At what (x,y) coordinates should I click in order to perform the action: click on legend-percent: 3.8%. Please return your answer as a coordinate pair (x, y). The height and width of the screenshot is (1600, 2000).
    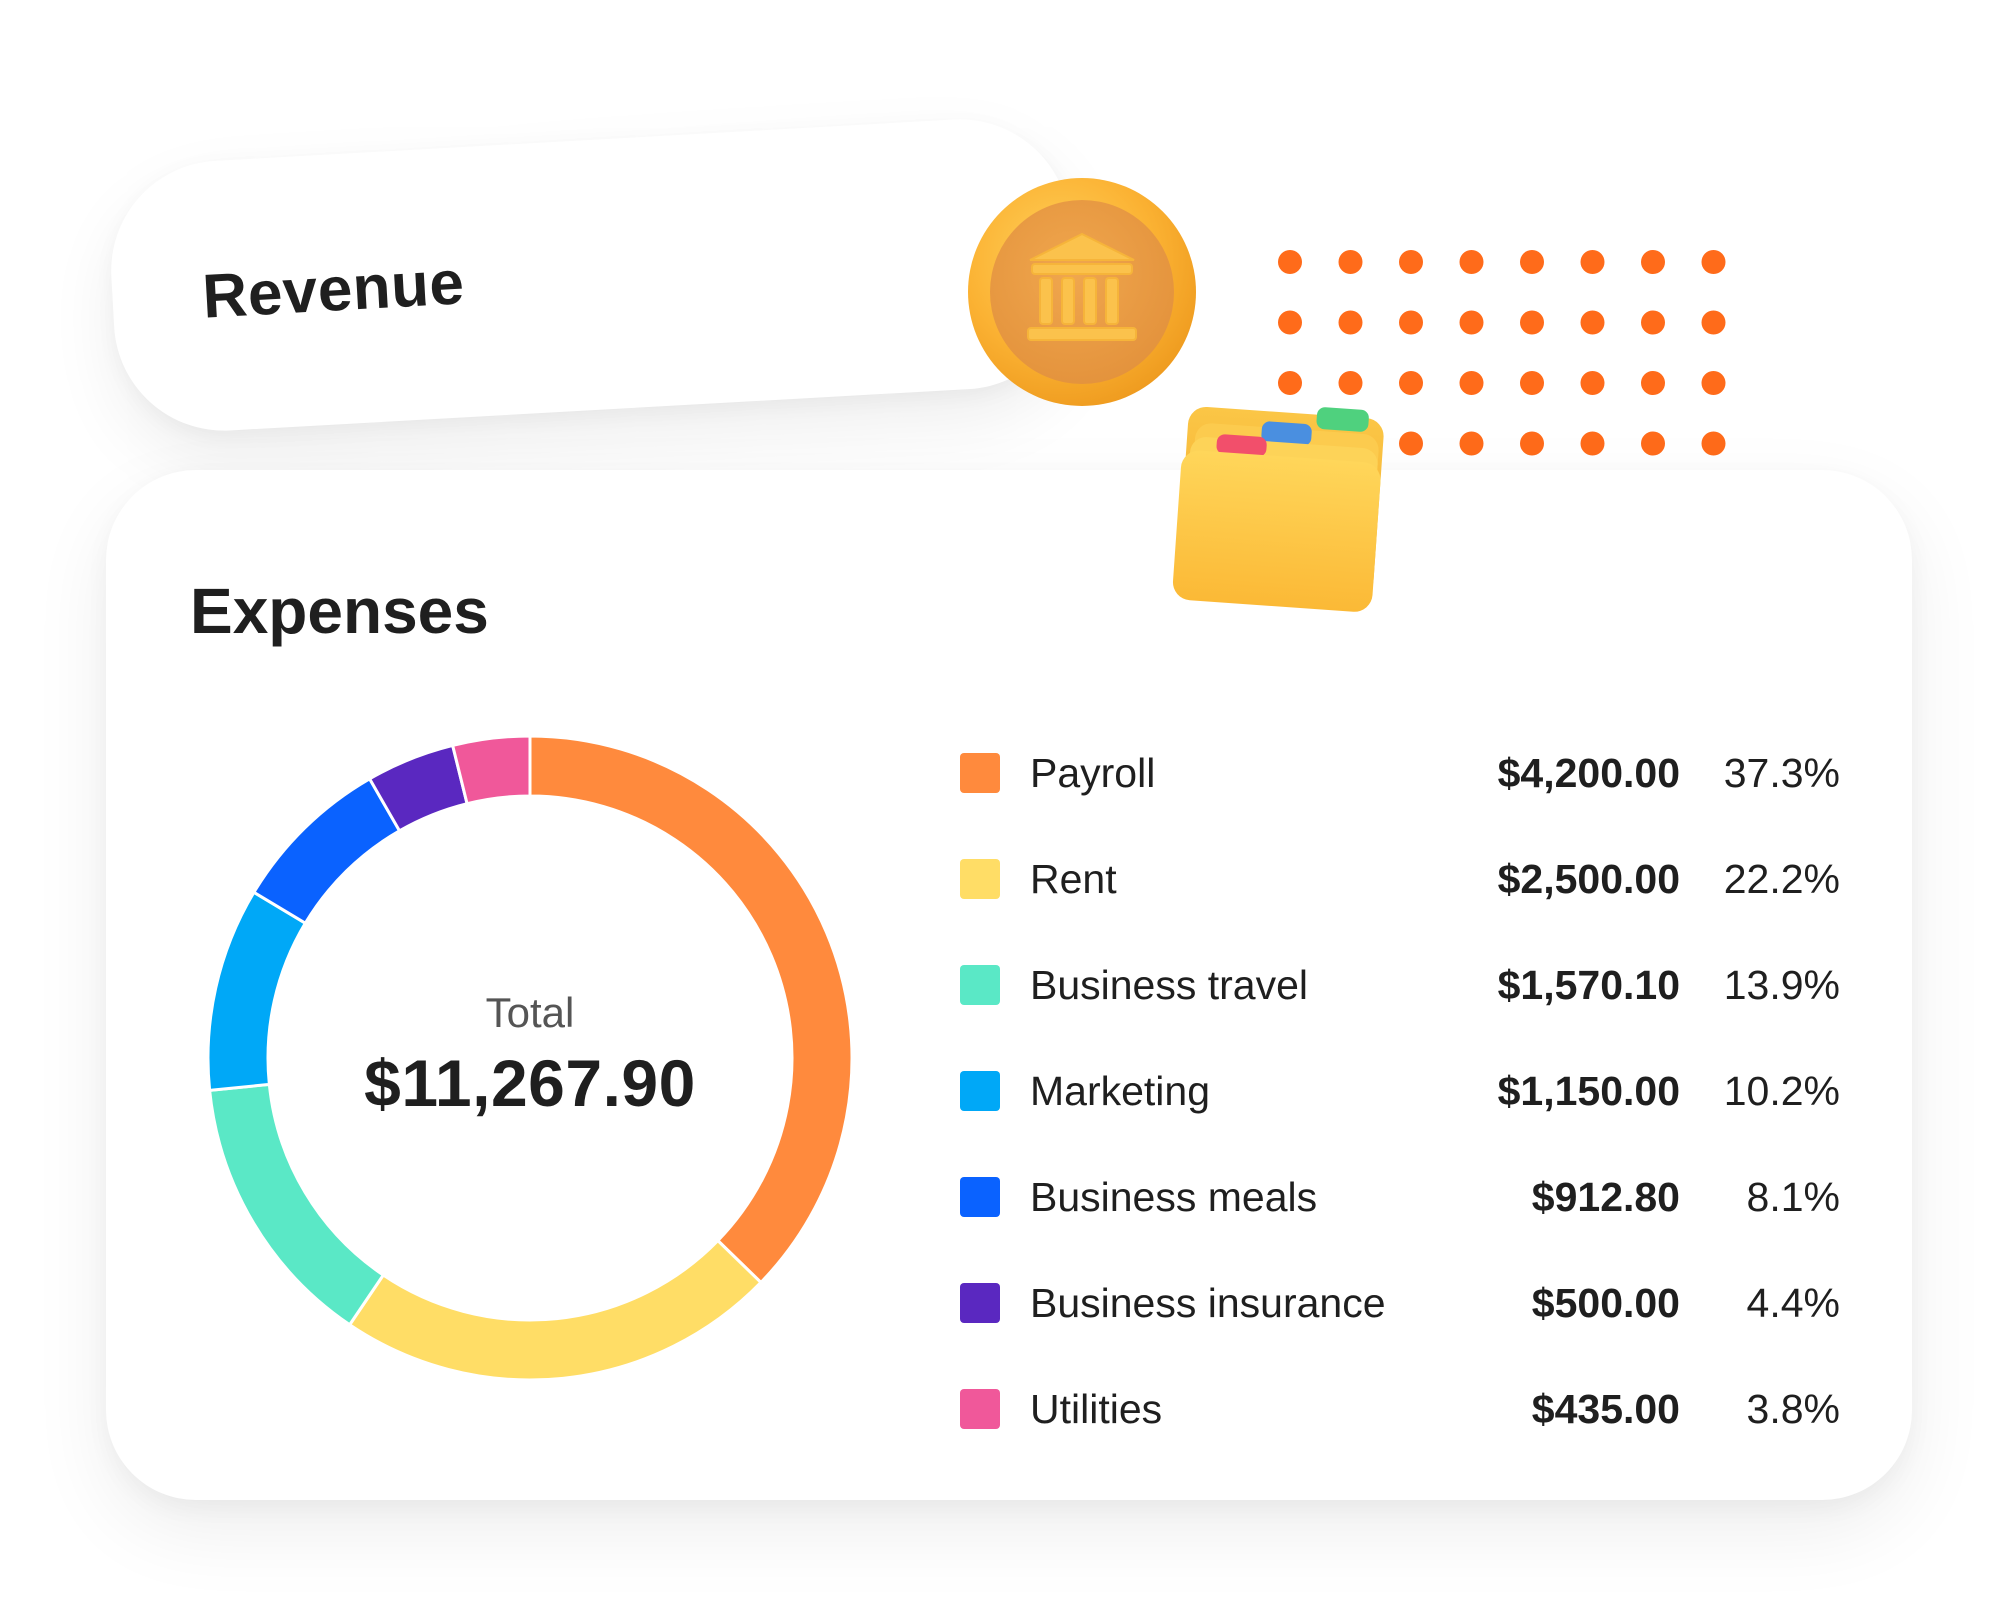
    Looking at the image, I should click on (1793, 1408).